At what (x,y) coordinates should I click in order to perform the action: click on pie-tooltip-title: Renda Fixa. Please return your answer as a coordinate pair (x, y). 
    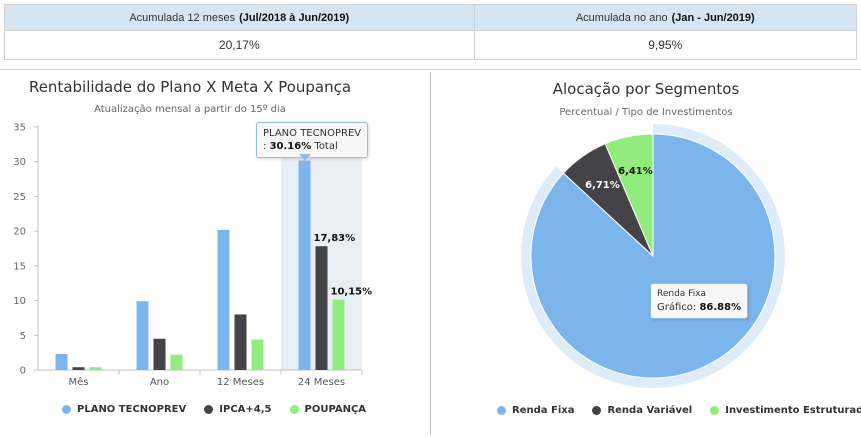
    Looking at the image, I should click on (682, 294).